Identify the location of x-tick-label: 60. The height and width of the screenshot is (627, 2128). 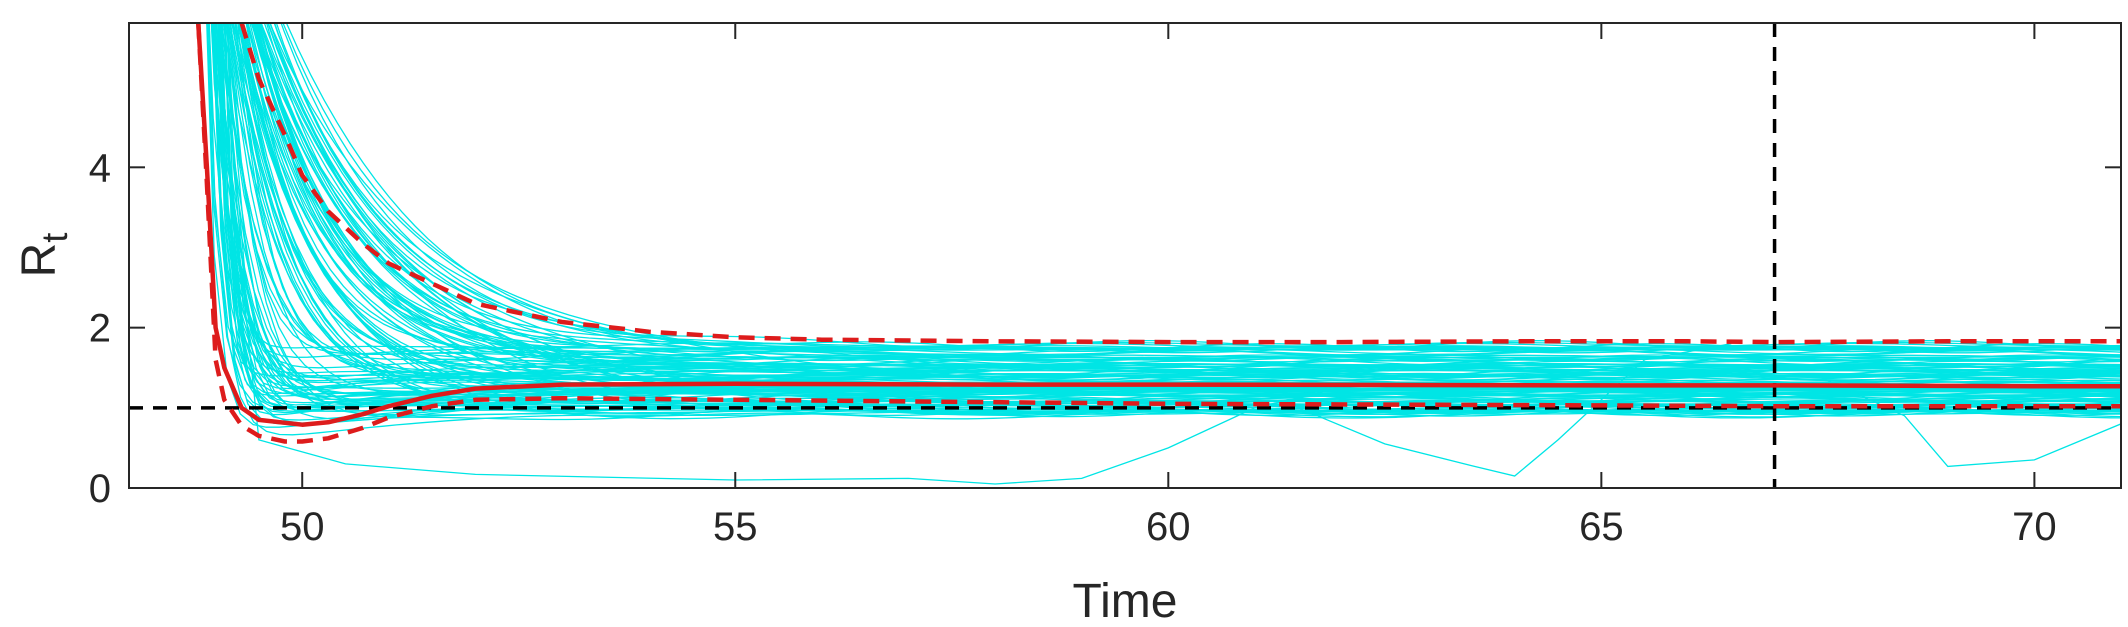
(1168, 527).